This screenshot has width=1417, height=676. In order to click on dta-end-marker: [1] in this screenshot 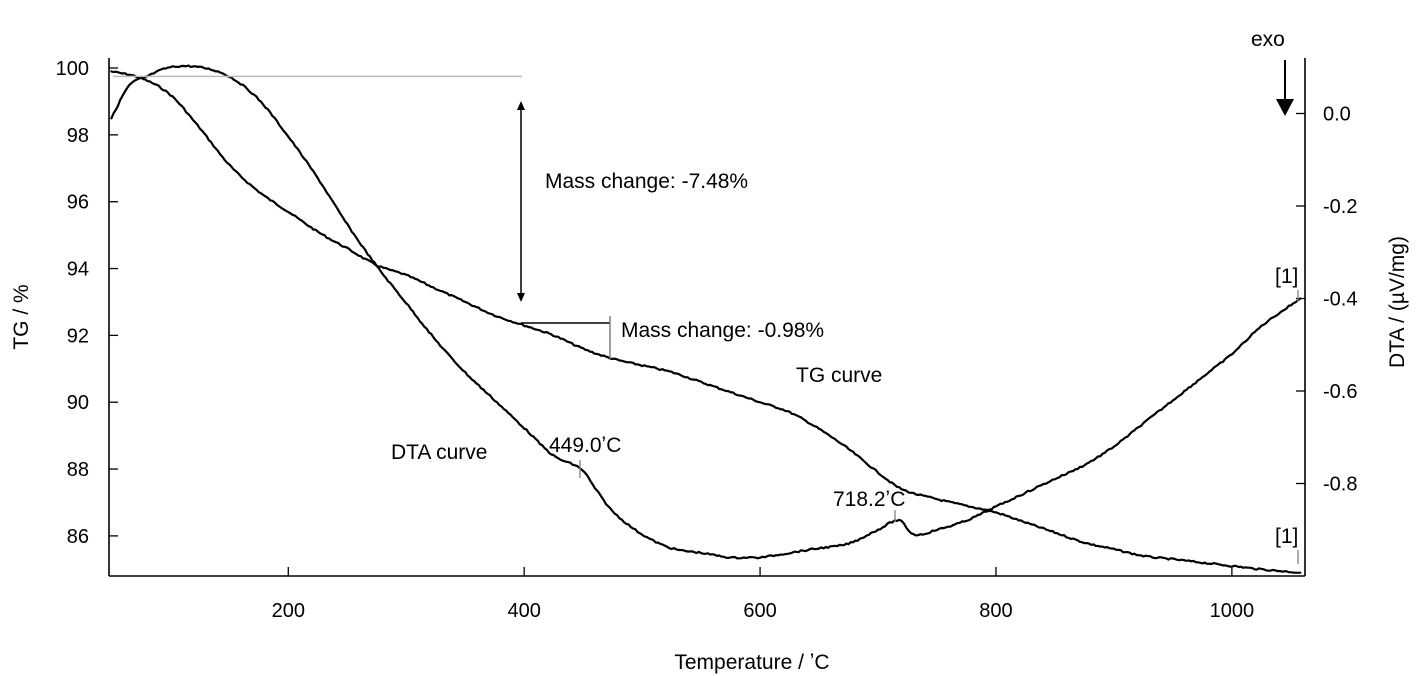, I will do `click(1286, 276)`.